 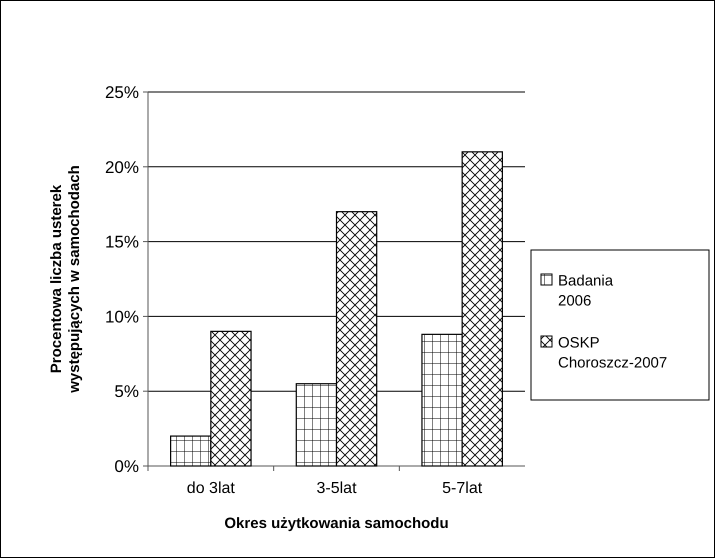 What do you see at coordinates (211, 488) in the screenshot?
I see `x-tick-label: do 3lat` at bounding box center [211, 488].